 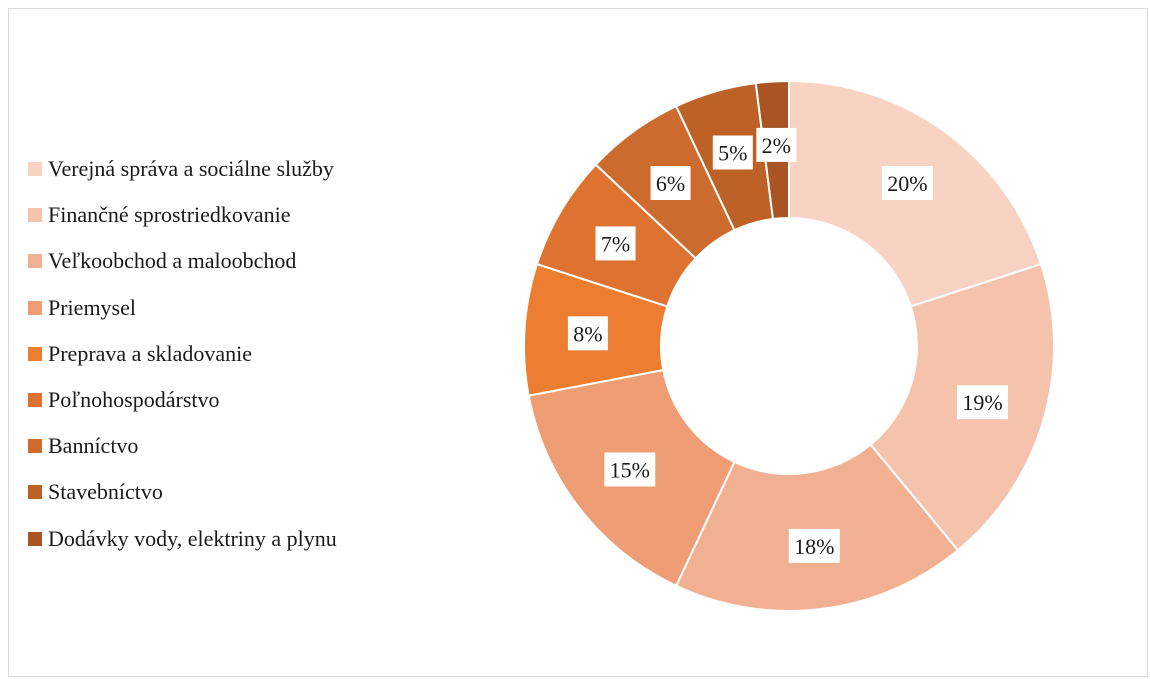 What do you see at coordinates (169, 215) in the screenshot?
I see `legend-label: Finančné sprostriedkovanie` at bounding box center [169, 215].